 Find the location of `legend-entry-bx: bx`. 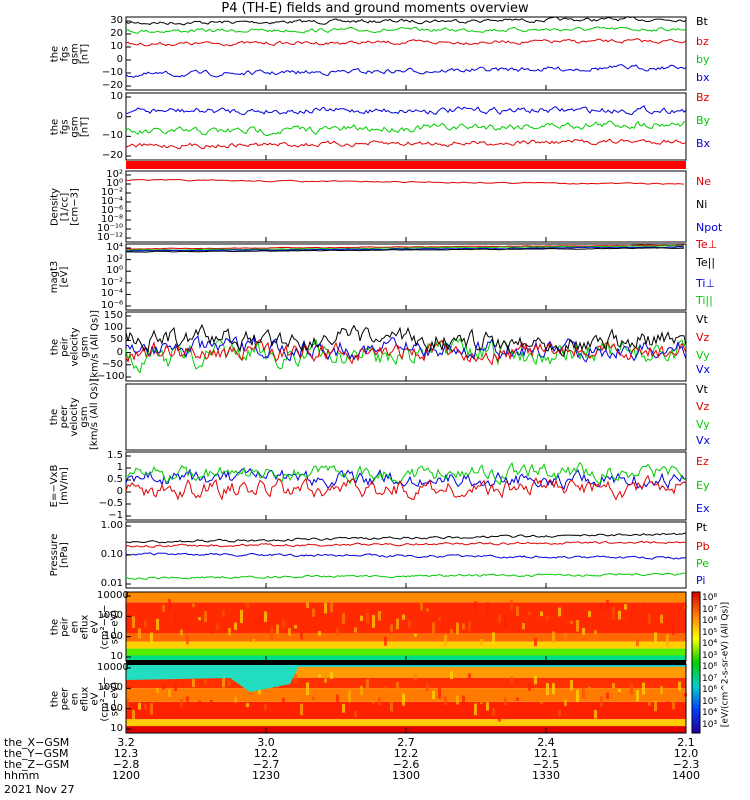

legend-entry-bx: bx is located at coordinates (703, 77).